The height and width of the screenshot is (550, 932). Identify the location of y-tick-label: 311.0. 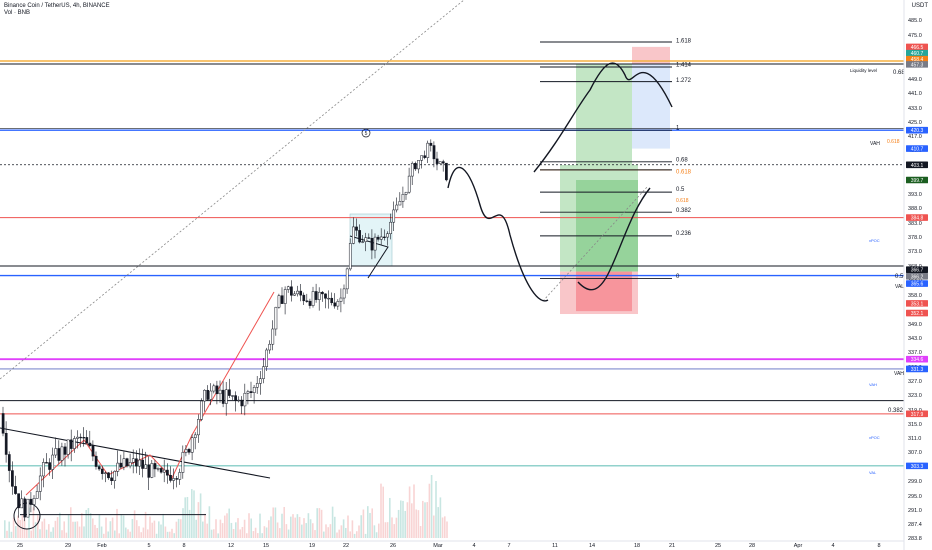
(914, 439).